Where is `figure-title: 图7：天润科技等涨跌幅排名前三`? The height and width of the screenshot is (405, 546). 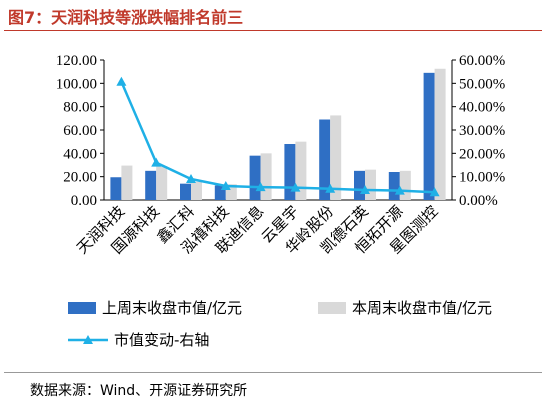
figure-title: 图7：天润科技等涨跌幅排名前三 is located at coordinates (126, 17).